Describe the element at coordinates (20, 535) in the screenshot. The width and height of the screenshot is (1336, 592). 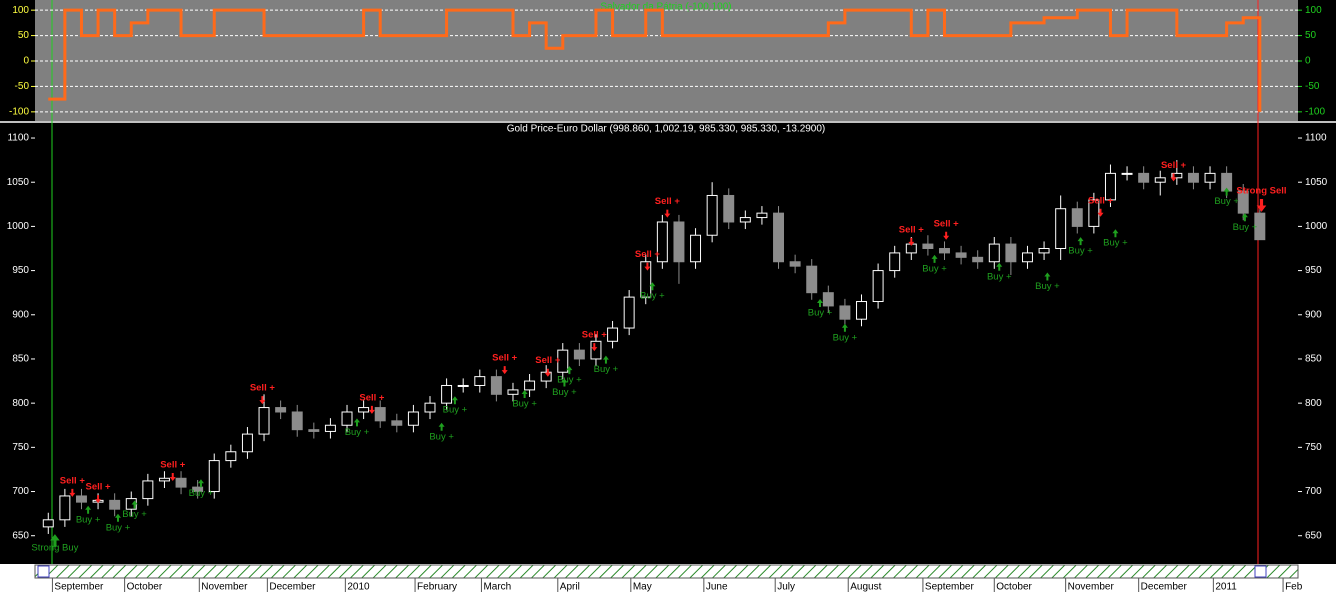
I see `y-tick-label: 650` at that location.